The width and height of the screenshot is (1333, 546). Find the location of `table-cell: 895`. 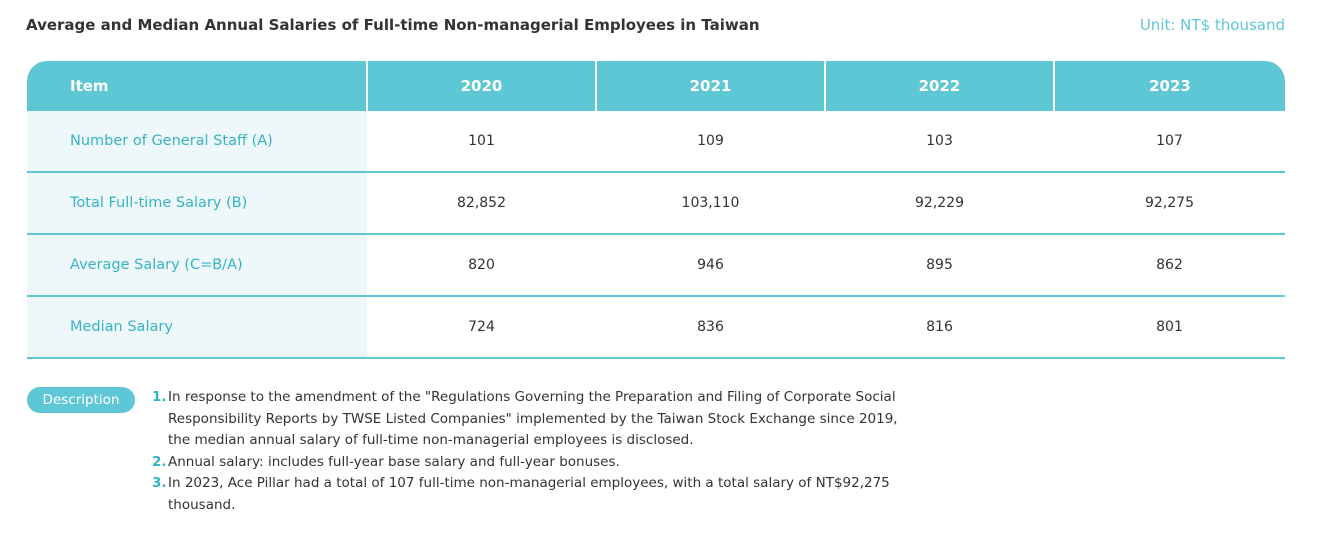

table-cell: 895 is located at coordinates (939, 265).